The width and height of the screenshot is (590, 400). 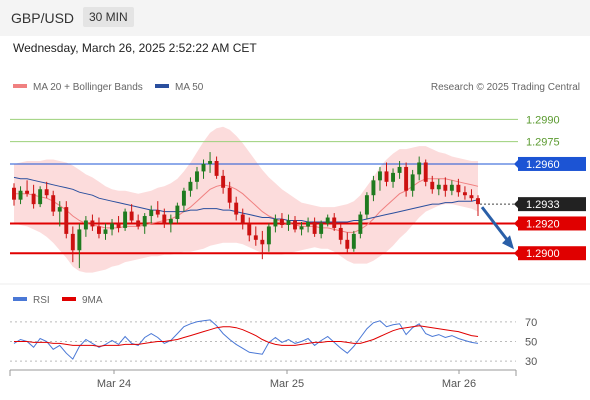 I want to click on rsi-panel: 70 50 30, so click(x=273, y=342).